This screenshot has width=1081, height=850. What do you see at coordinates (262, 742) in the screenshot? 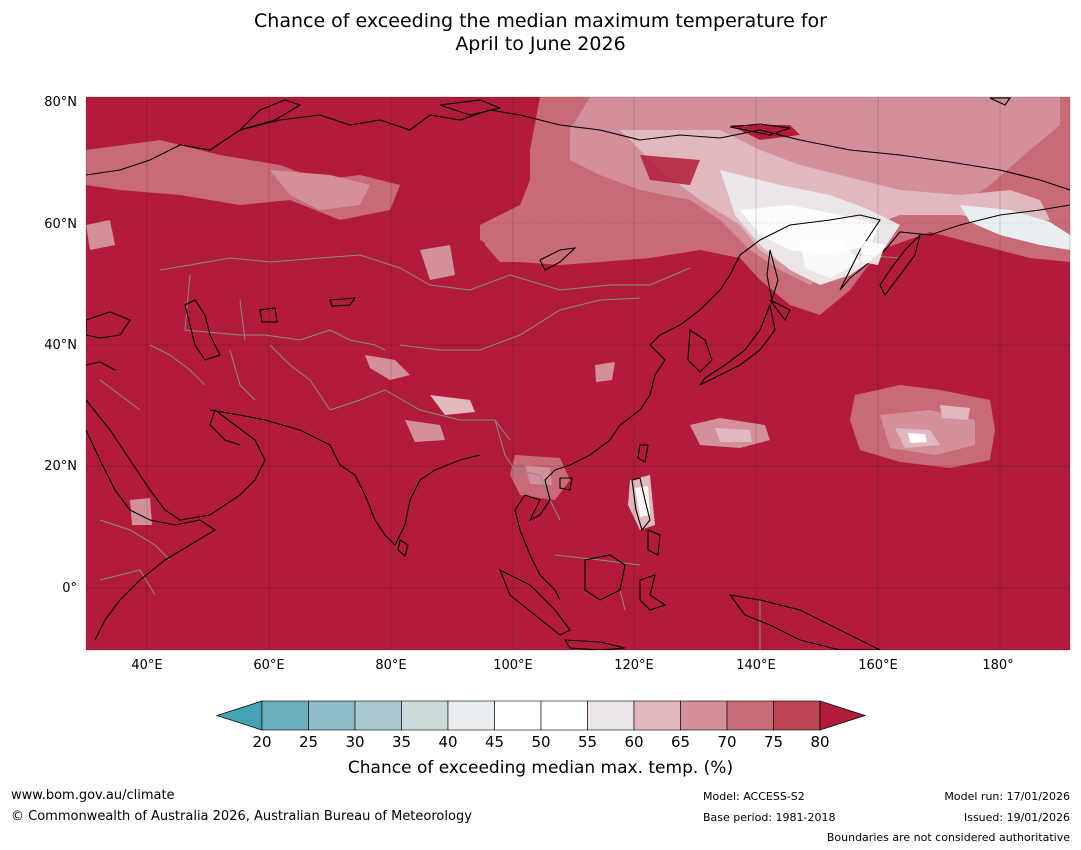
I see `colorbar-tick-label: 20` at bounding box center [262, 742].